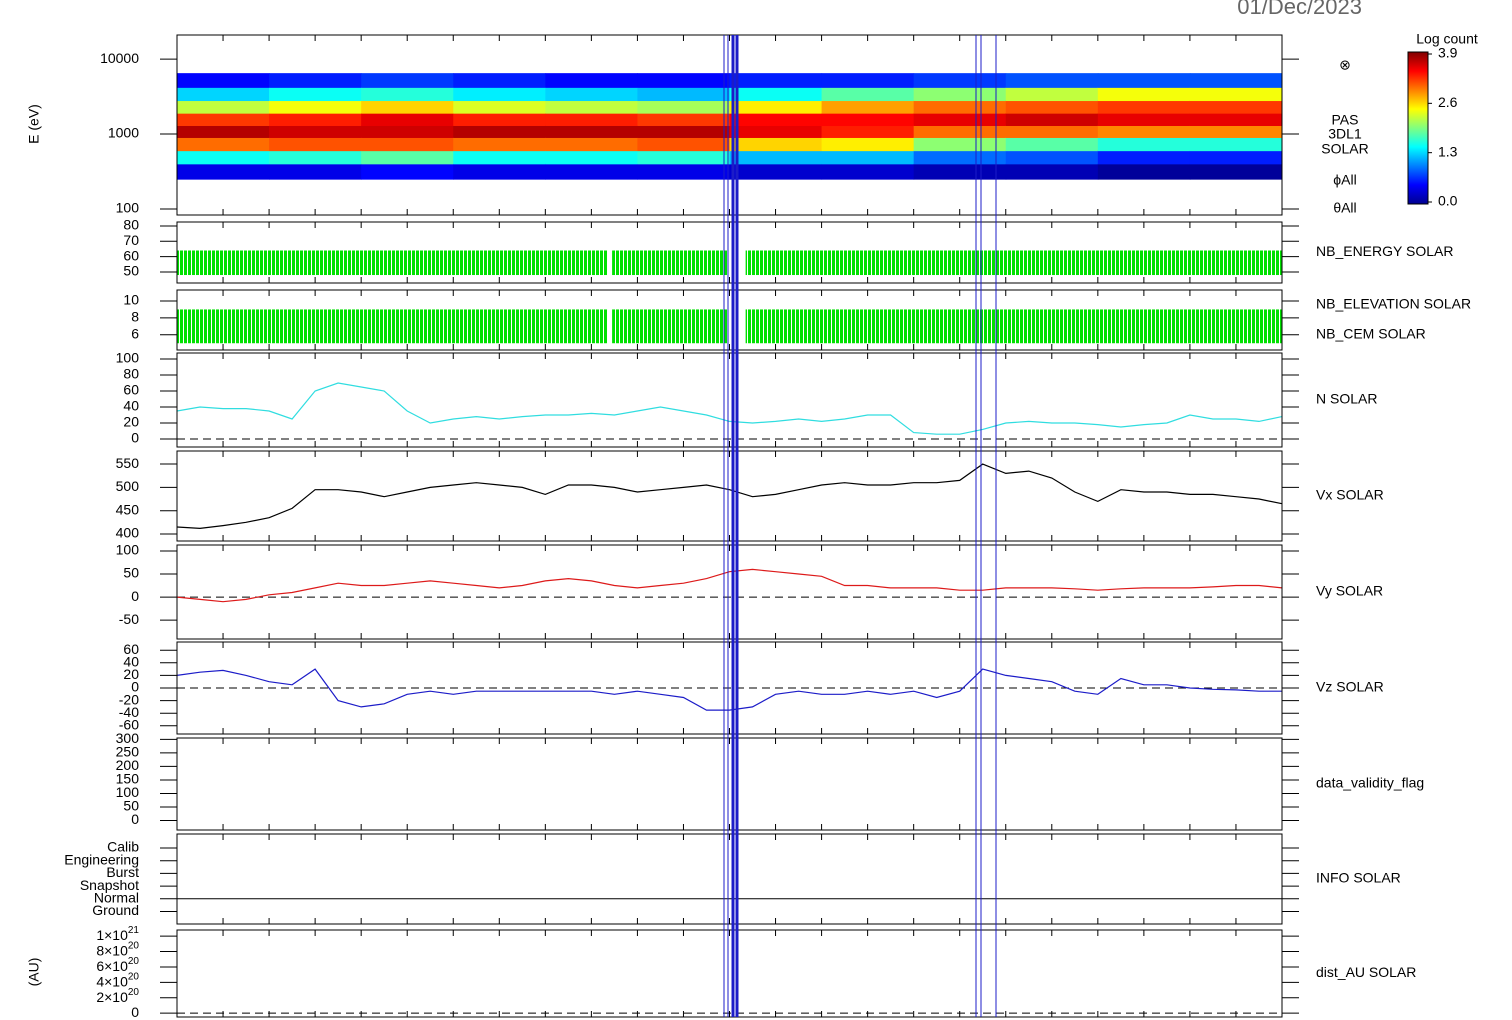  I want to click on y-tick-label: 70, so click(131, 240).